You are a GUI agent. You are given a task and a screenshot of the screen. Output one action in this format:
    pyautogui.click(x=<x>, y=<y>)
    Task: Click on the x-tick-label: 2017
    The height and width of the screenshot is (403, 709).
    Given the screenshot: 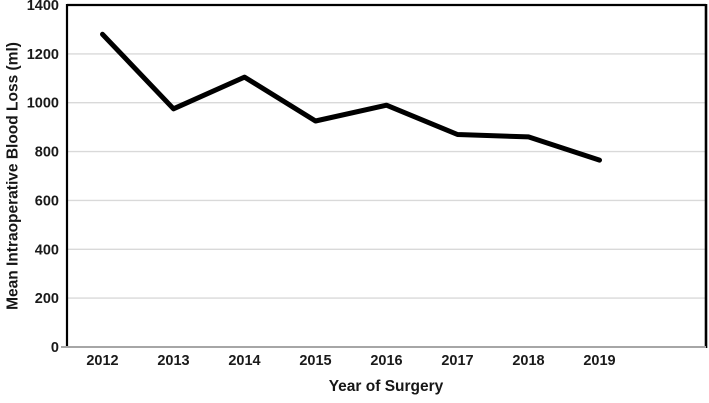 What is the action you would take?
    pyautogui.click(x=457, y=361)
    